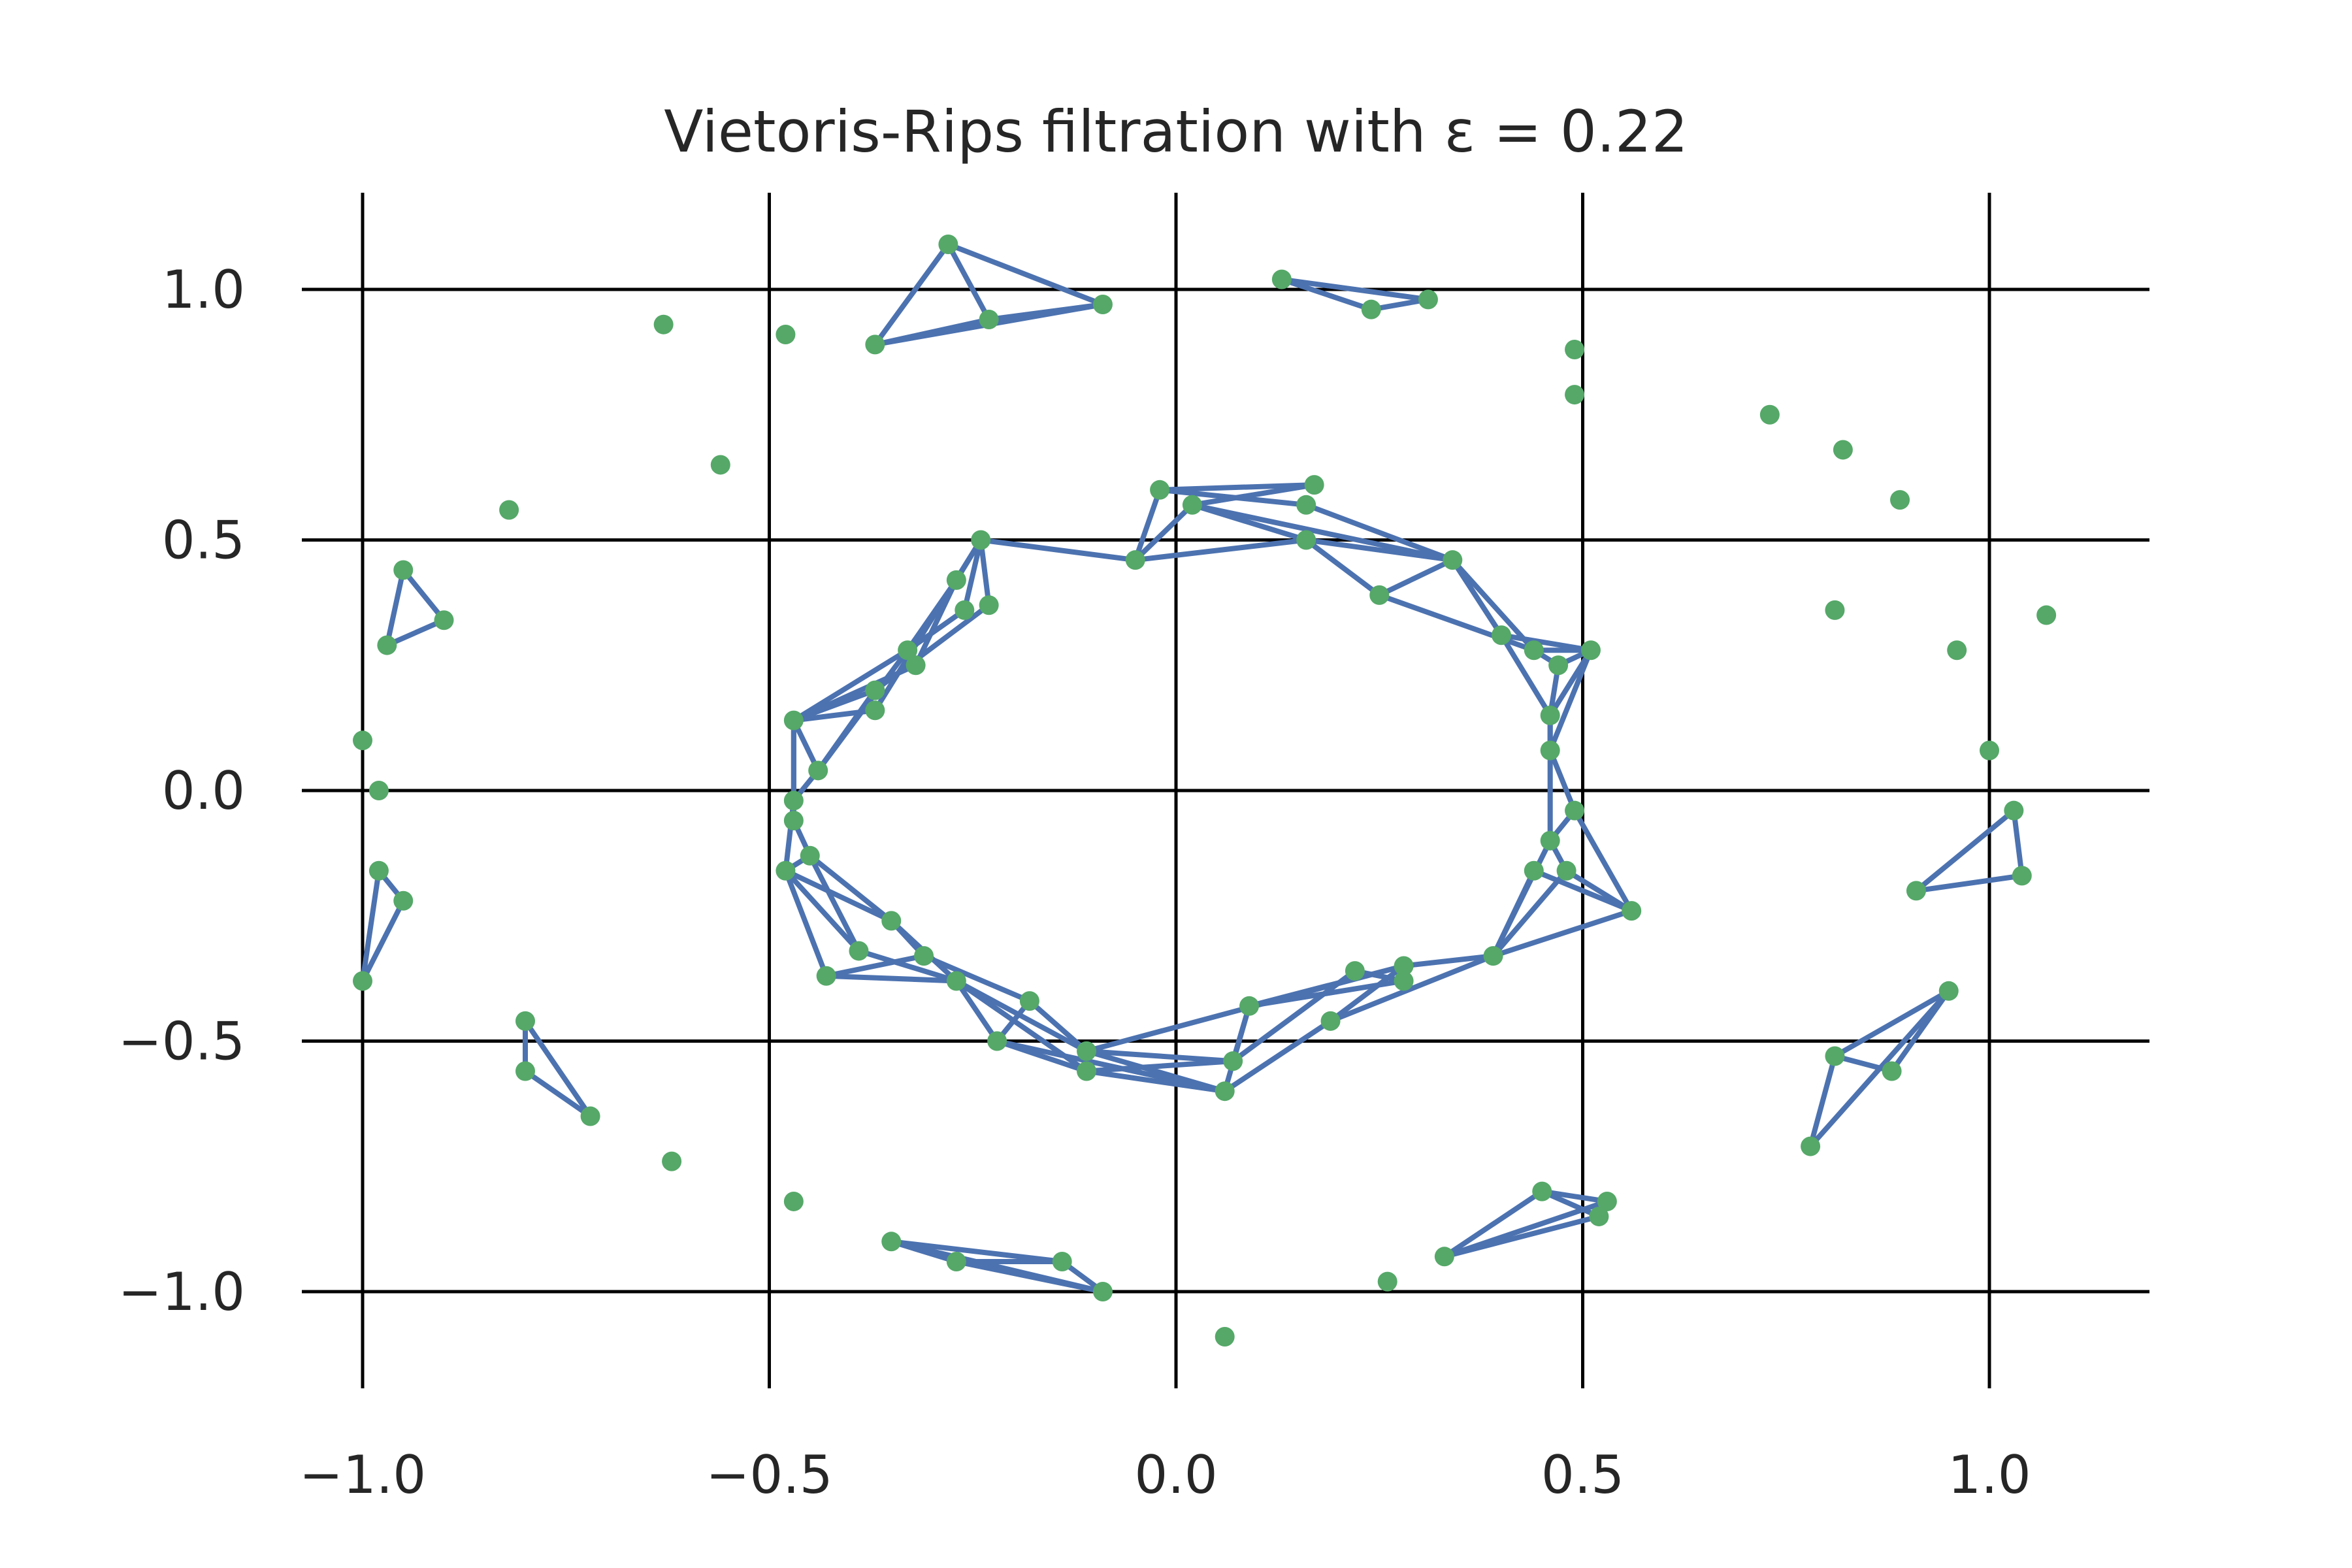 Image resolution: width=2352 pixels, height=1568 pixels. What do you see at coordinates (769, 1475) in the screenshot?
I see `x-tick-label: −0.5` at bounding box center [769, 1475].